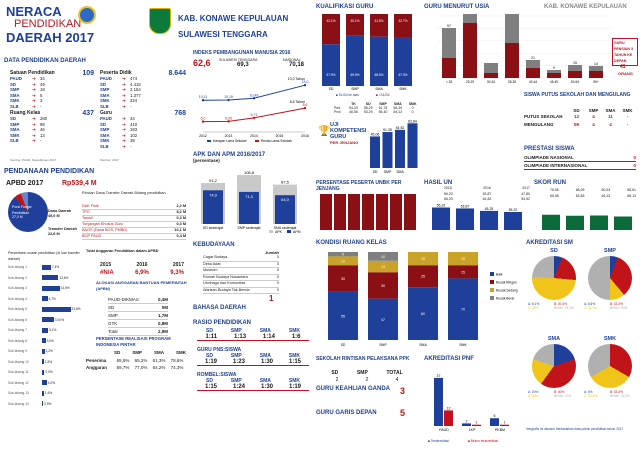  Describe the element at coordinates (132, 140) in the screenshot. I see `guru-row-value: 39` at that location.